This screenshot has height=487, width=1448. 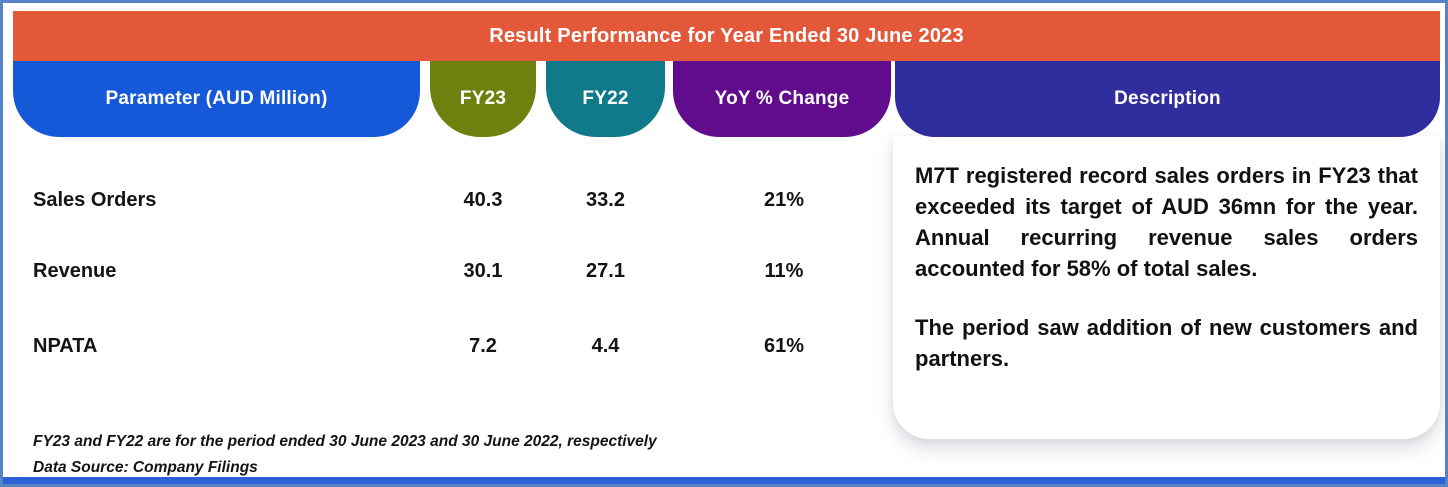 I want to click on row-fy22-value: 4.4, so click(x=605, y=346).